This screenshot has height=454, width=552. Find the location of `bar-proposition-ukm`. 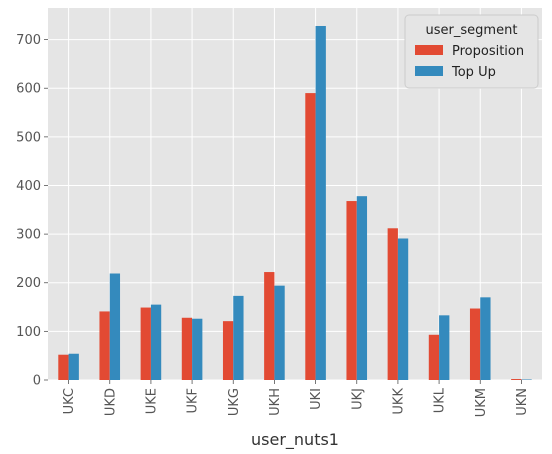

bar-proposition-ukm is located at coordinates (475, 344).